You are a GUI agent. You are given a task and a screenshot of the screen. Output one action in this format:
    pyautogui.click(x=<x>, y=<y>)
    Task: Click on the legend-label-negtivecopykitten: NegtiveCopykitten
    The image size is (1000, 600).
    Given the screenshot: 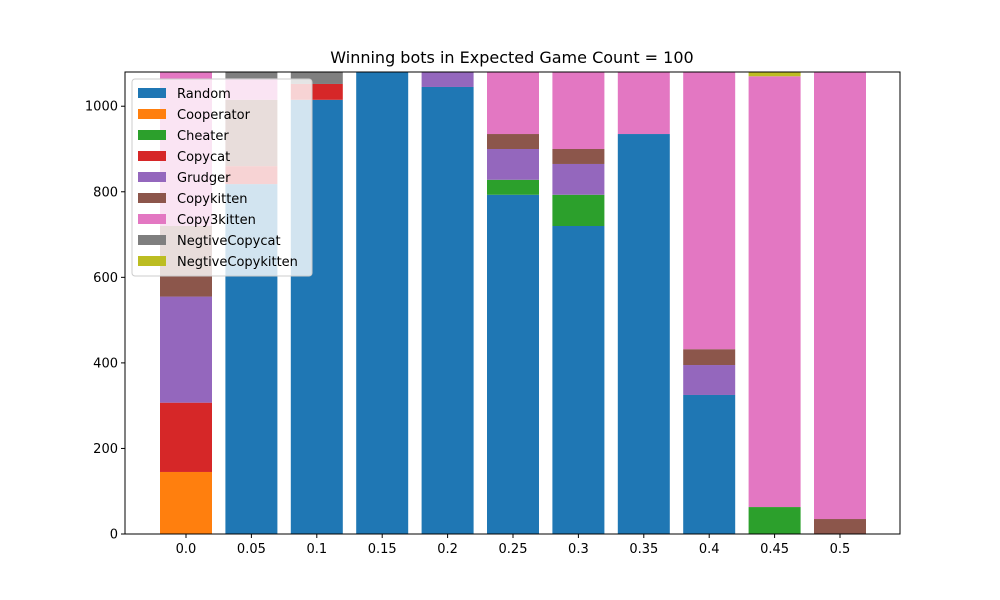 What is the action you would take?
    pyautogui.click(x=237, y=262)
    